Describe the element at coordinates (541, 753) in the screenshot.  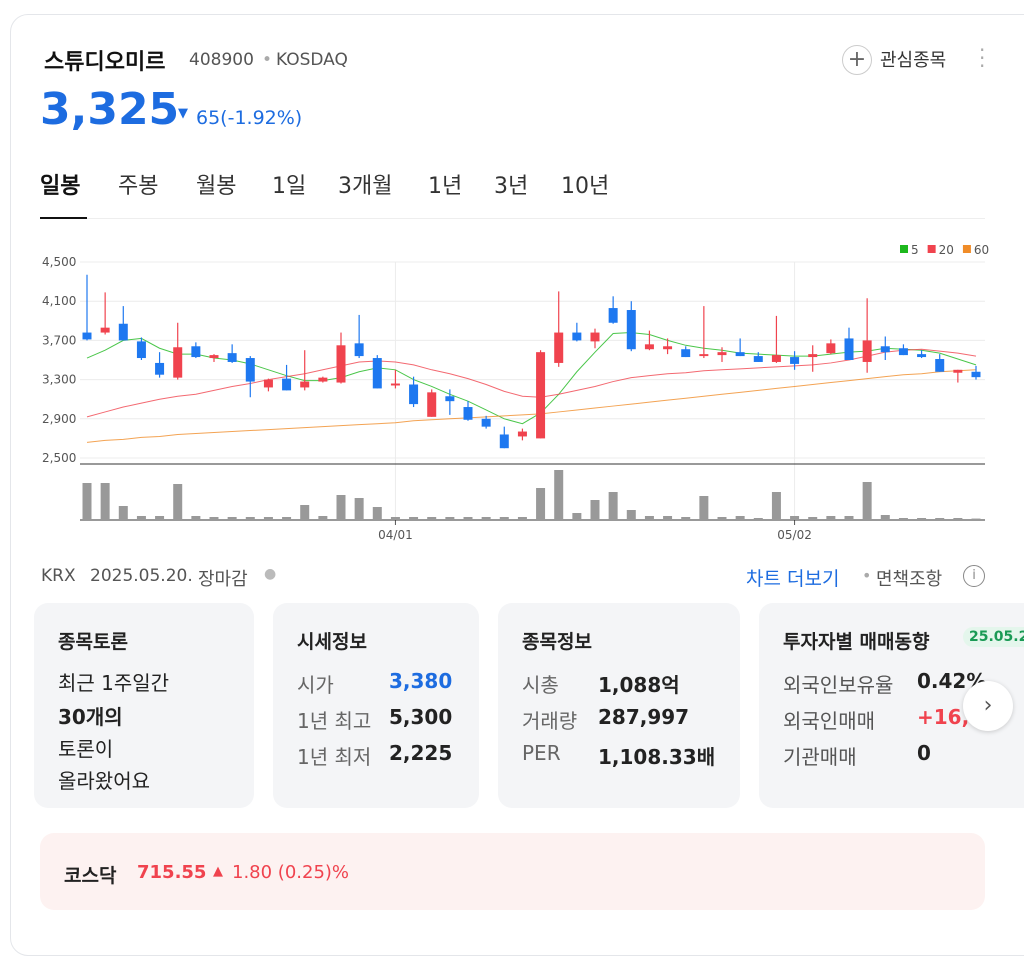
I see `row-label: PER` at that location.